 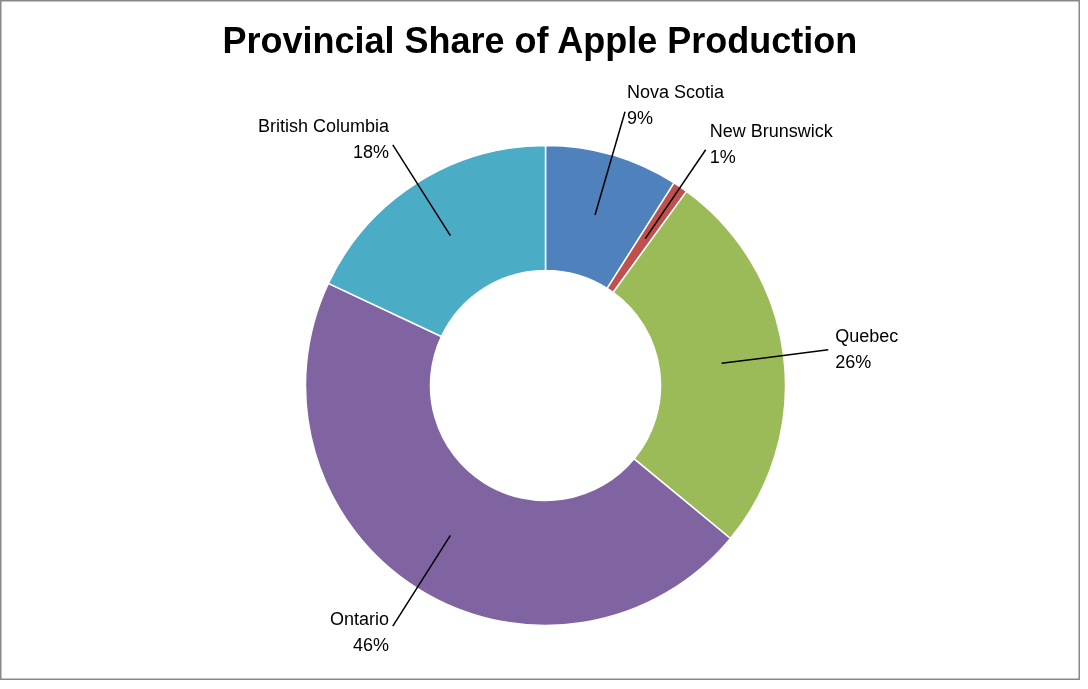 What do you see at coordinates (540, 40) in the screenshot?
I see `chart-title: Provincial Share of Apple Production` at bounding box center [540, 40].